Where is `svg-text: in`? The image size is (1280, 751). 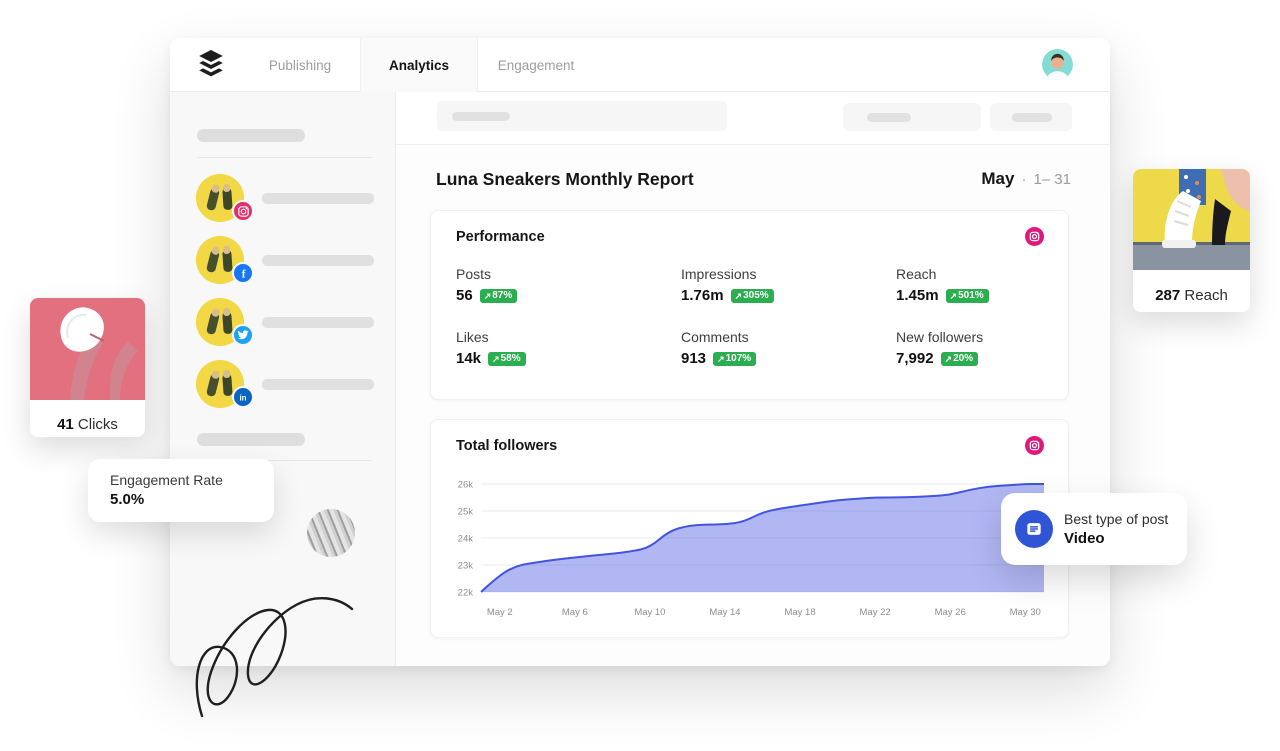 svg-text: in is located at coordinates (242, 397).